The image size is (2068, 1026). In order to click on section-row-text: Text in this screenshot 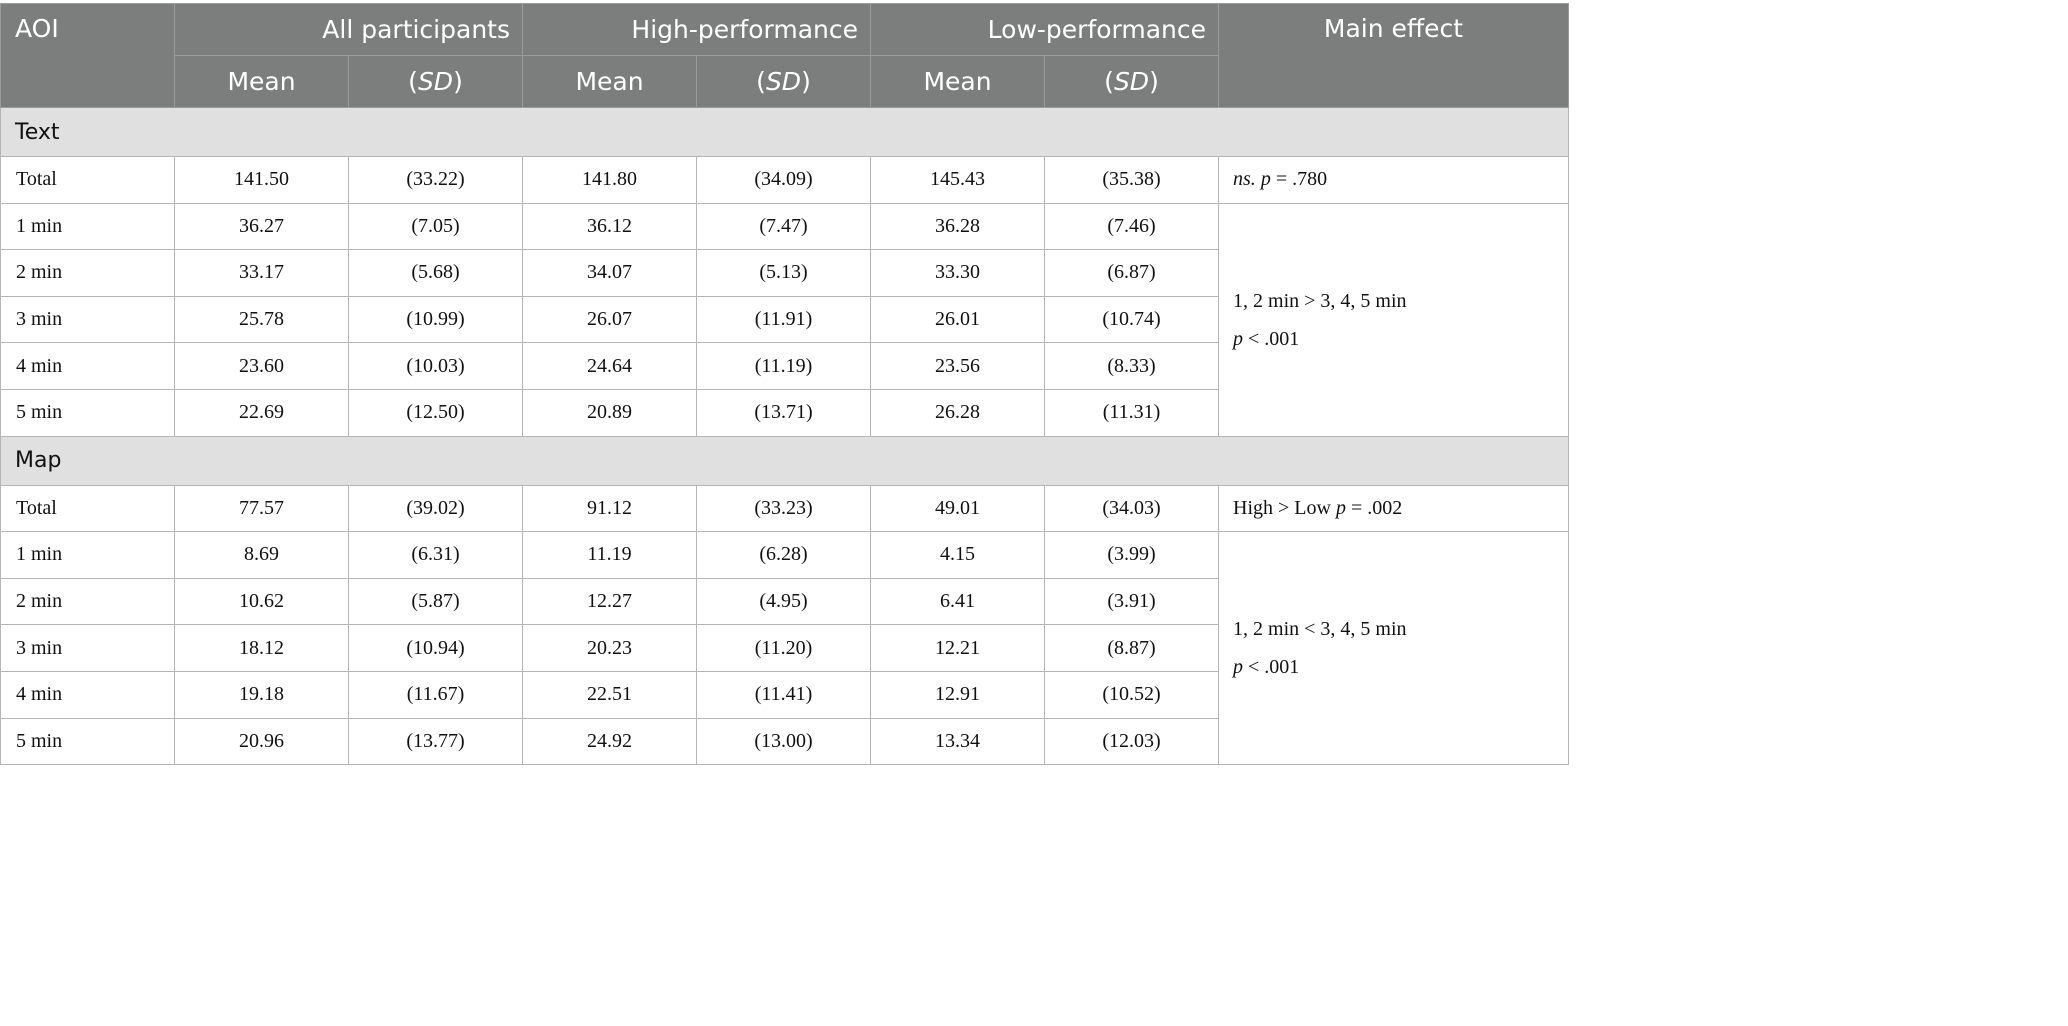, I will do `click(785, 132)`.